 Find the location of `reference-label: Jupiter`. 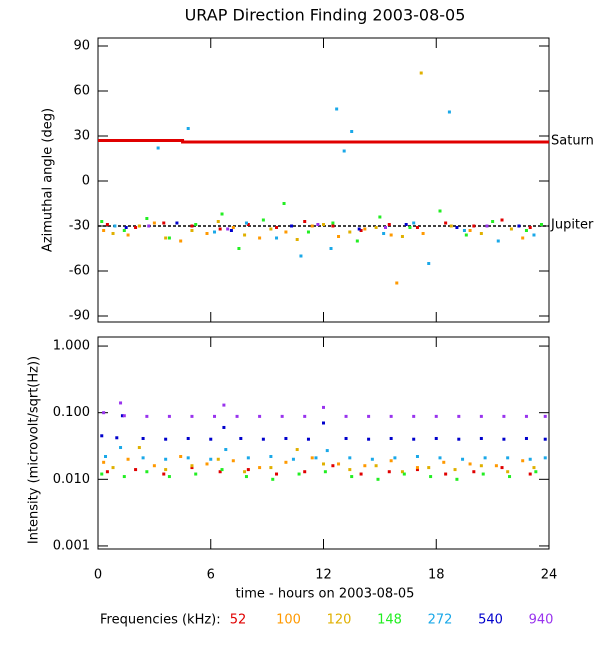

reference-label: Jupiter is located at coordinates (572, 225).